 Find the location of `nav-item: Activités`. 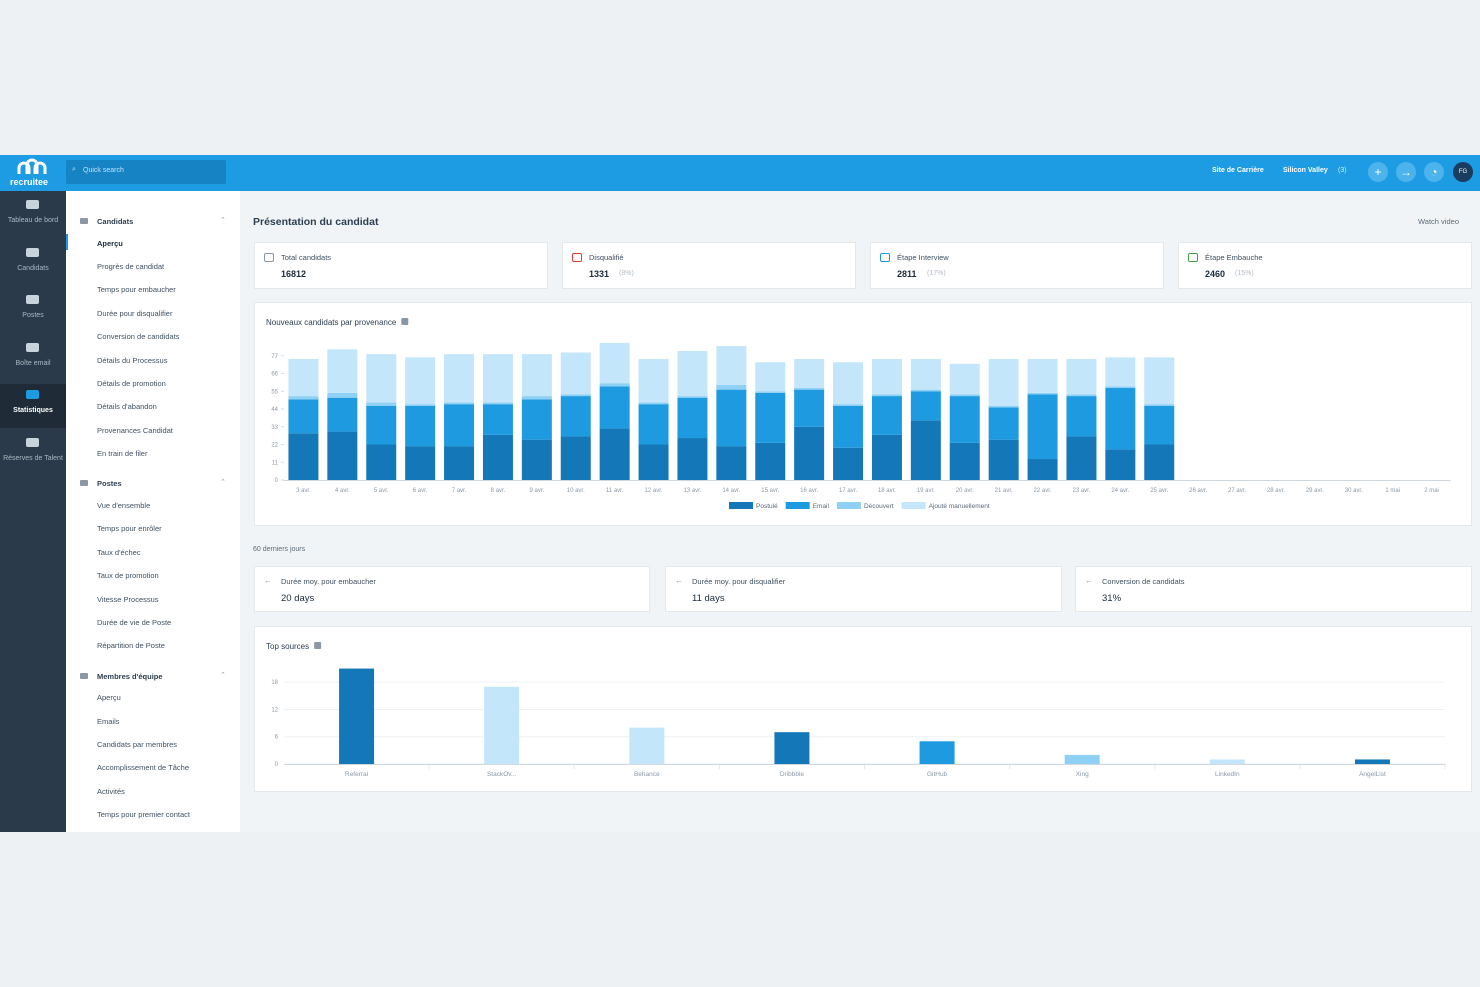

nav-item: Activités is located at coordinates (111, 791).